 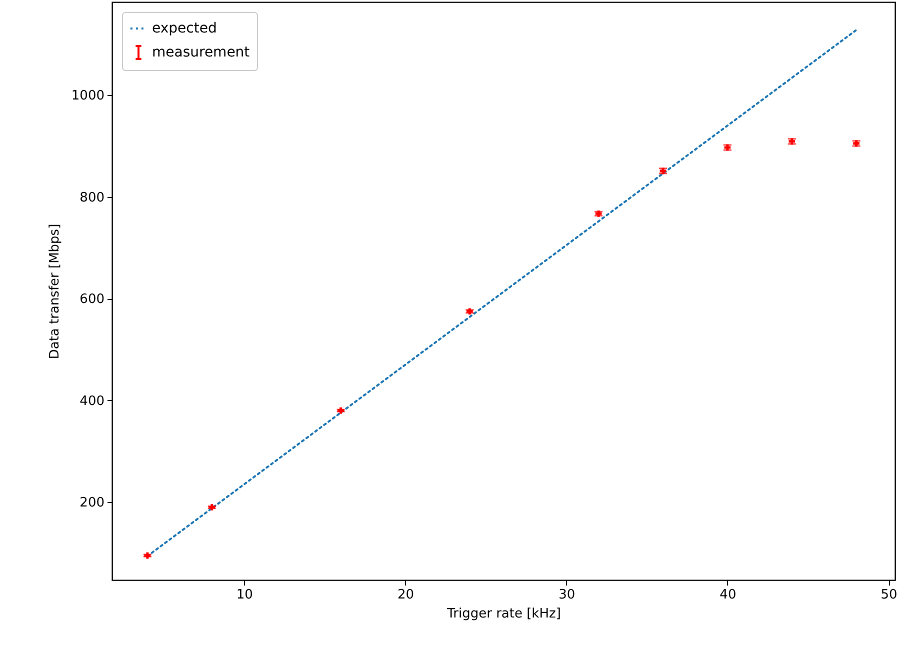 I want to click on y-tick-label: 1000, so click(x=87, y=96).